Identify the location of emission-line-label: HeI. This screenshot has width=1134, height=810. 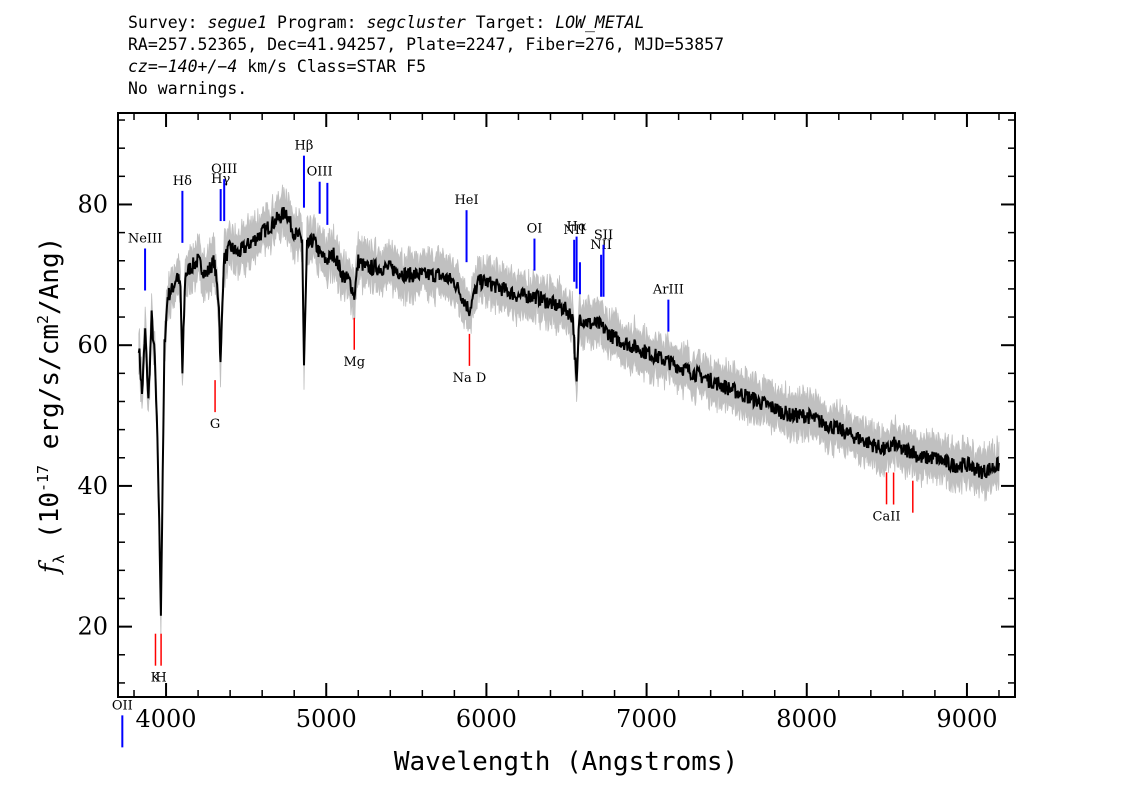
(466, 200).